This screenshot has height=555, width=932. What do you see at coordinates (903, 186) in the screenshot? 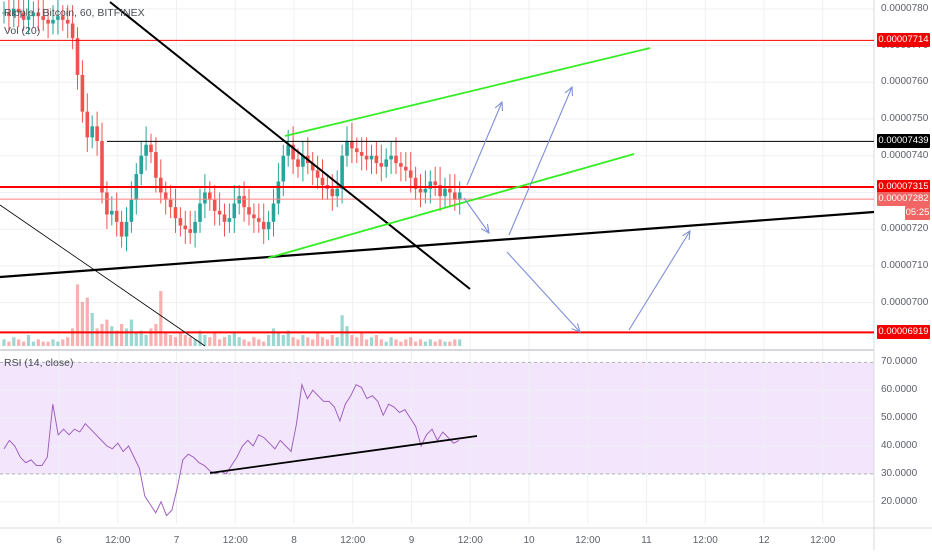
I see `price-tag: 0.00007315` at bounding box center [903, 186].